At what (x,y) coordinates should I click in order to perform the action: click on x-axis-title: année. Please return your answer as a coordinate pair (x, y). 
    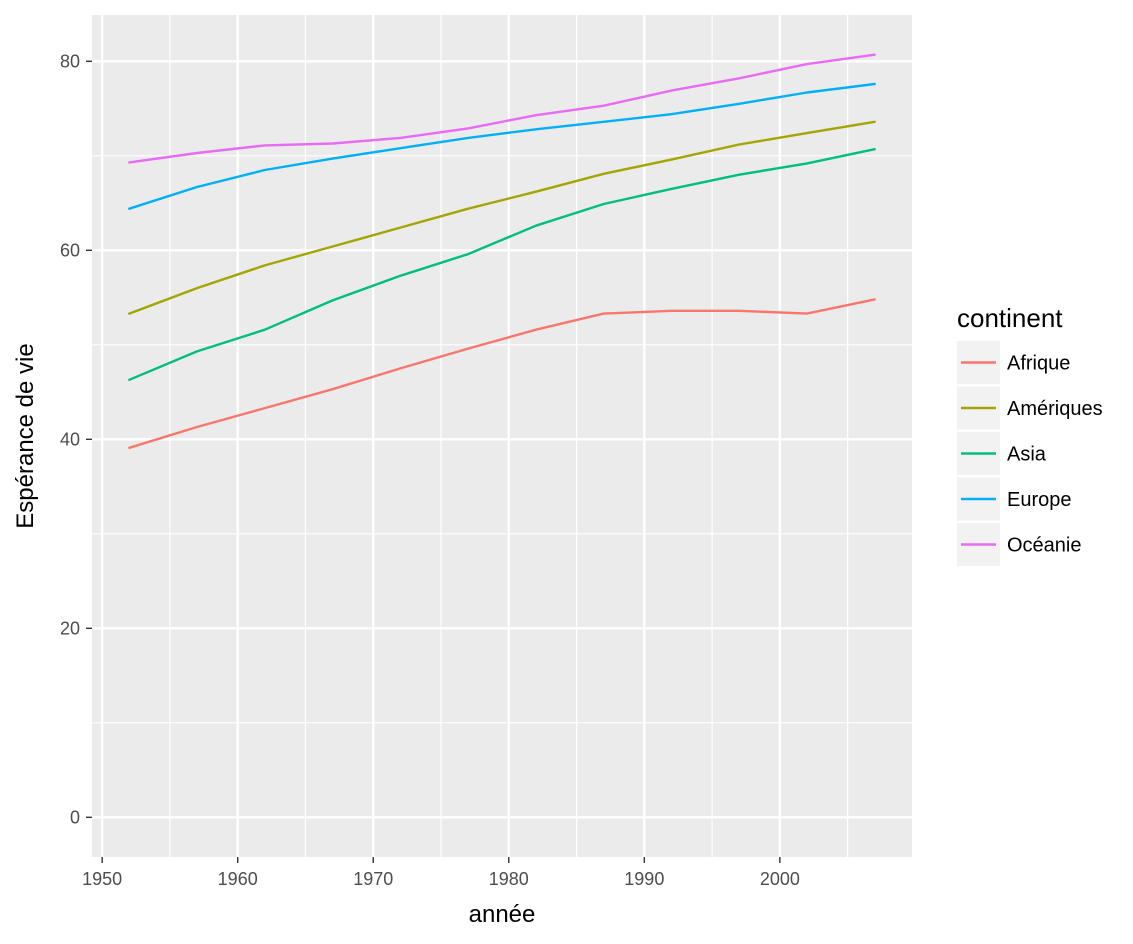
    Looking at the image, I should click on (502, 914).